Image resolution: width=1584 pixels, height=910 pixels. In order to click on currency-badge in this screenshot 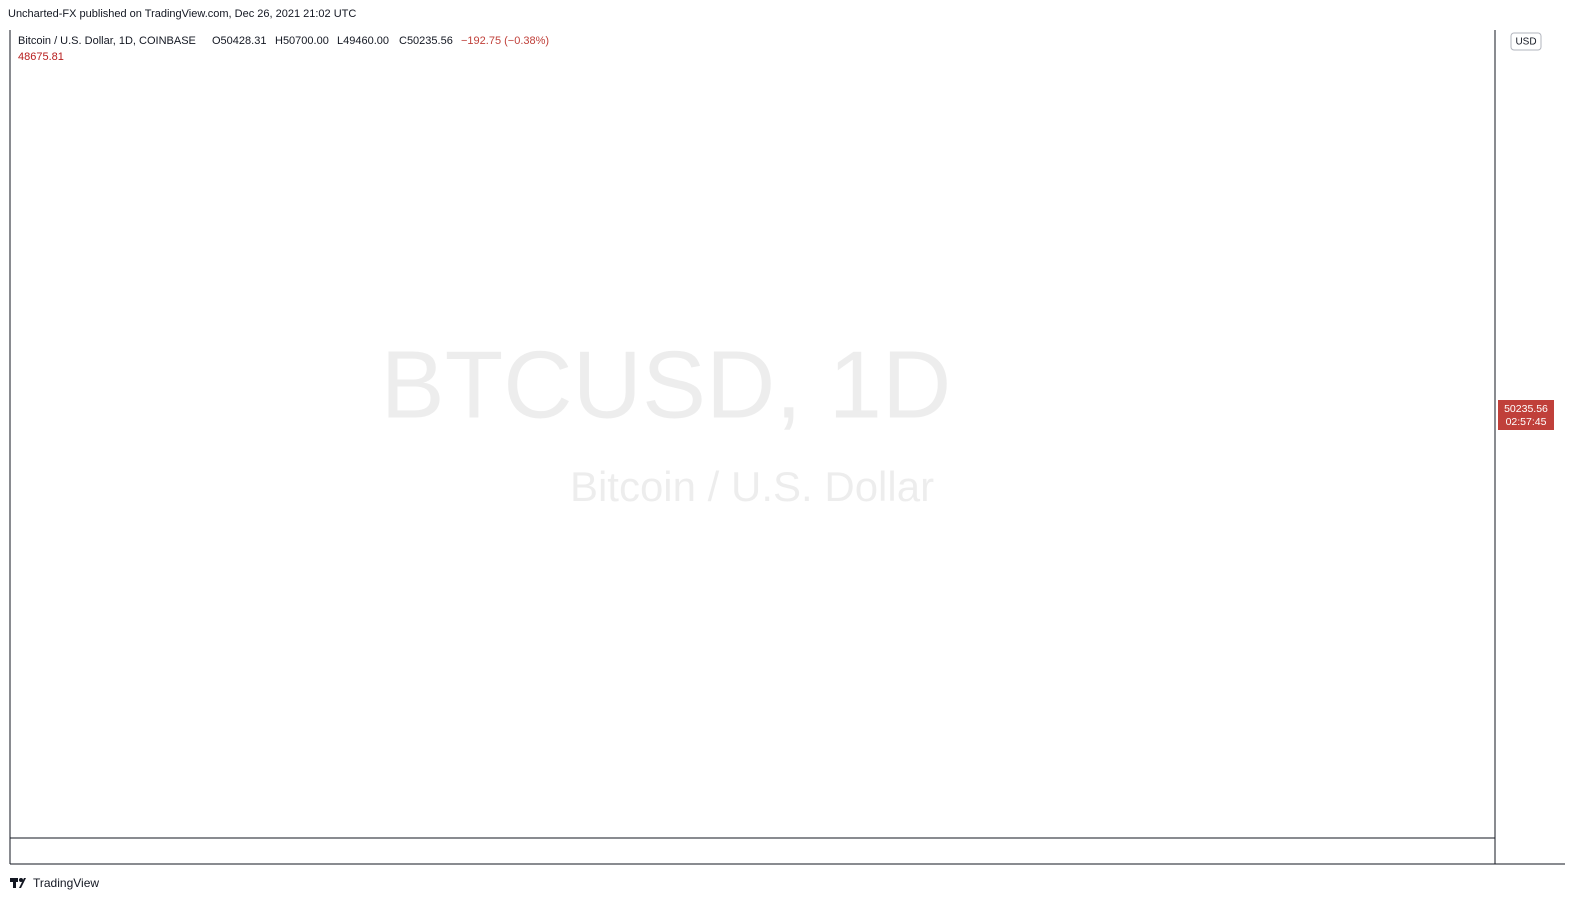, I will do `click(1526, 41)`.